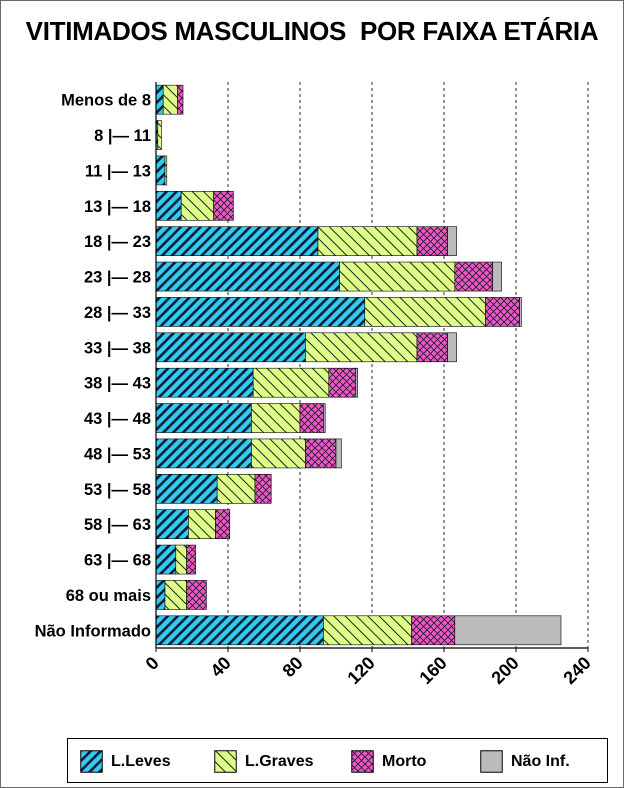  What do you see at coordinates (576, 670) in the screenshot?
I see `x-tick-label: 240` at bounding box center [576, 670].